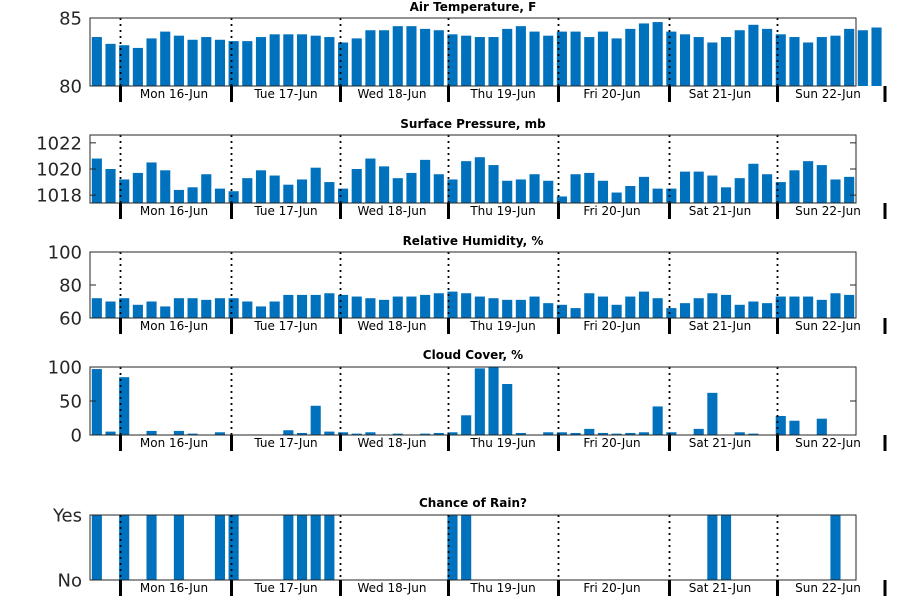 The width and height of the screenshot is (900, 600). What do you see at coordinates (59, 196) in the screenshot?
I see `y-tick-label: 1018` at bounding box center [59, 196].